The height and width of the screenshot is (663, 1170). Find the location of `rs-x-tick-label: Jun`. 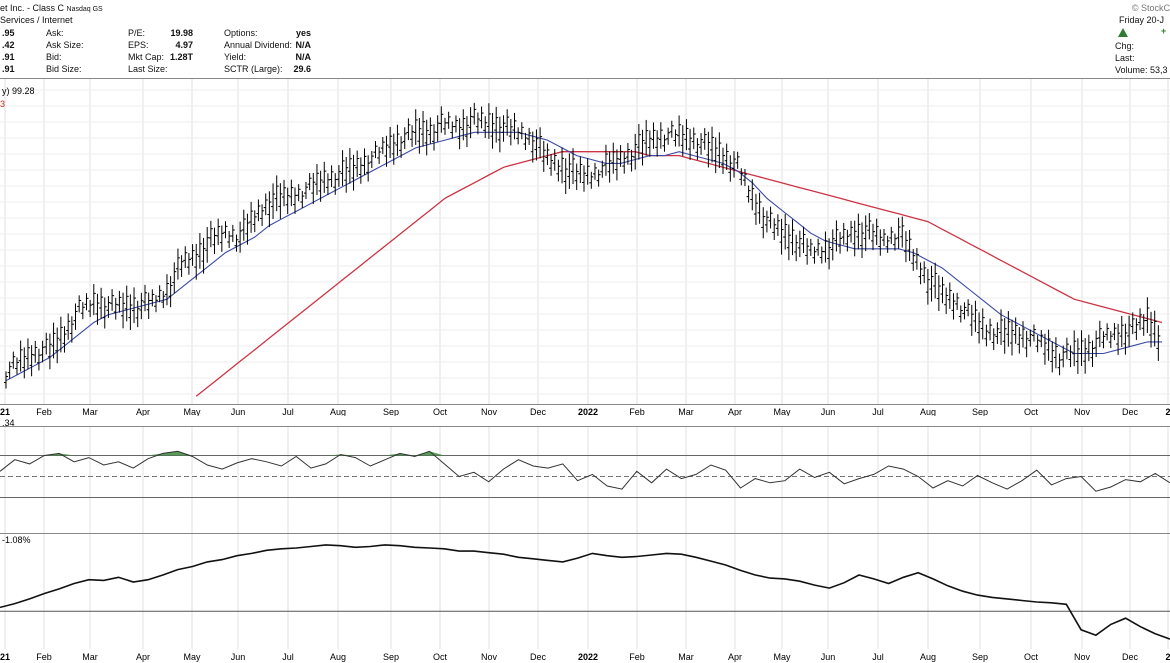

rs-x-tick-label: Jun is located at coordinates (828, 657).